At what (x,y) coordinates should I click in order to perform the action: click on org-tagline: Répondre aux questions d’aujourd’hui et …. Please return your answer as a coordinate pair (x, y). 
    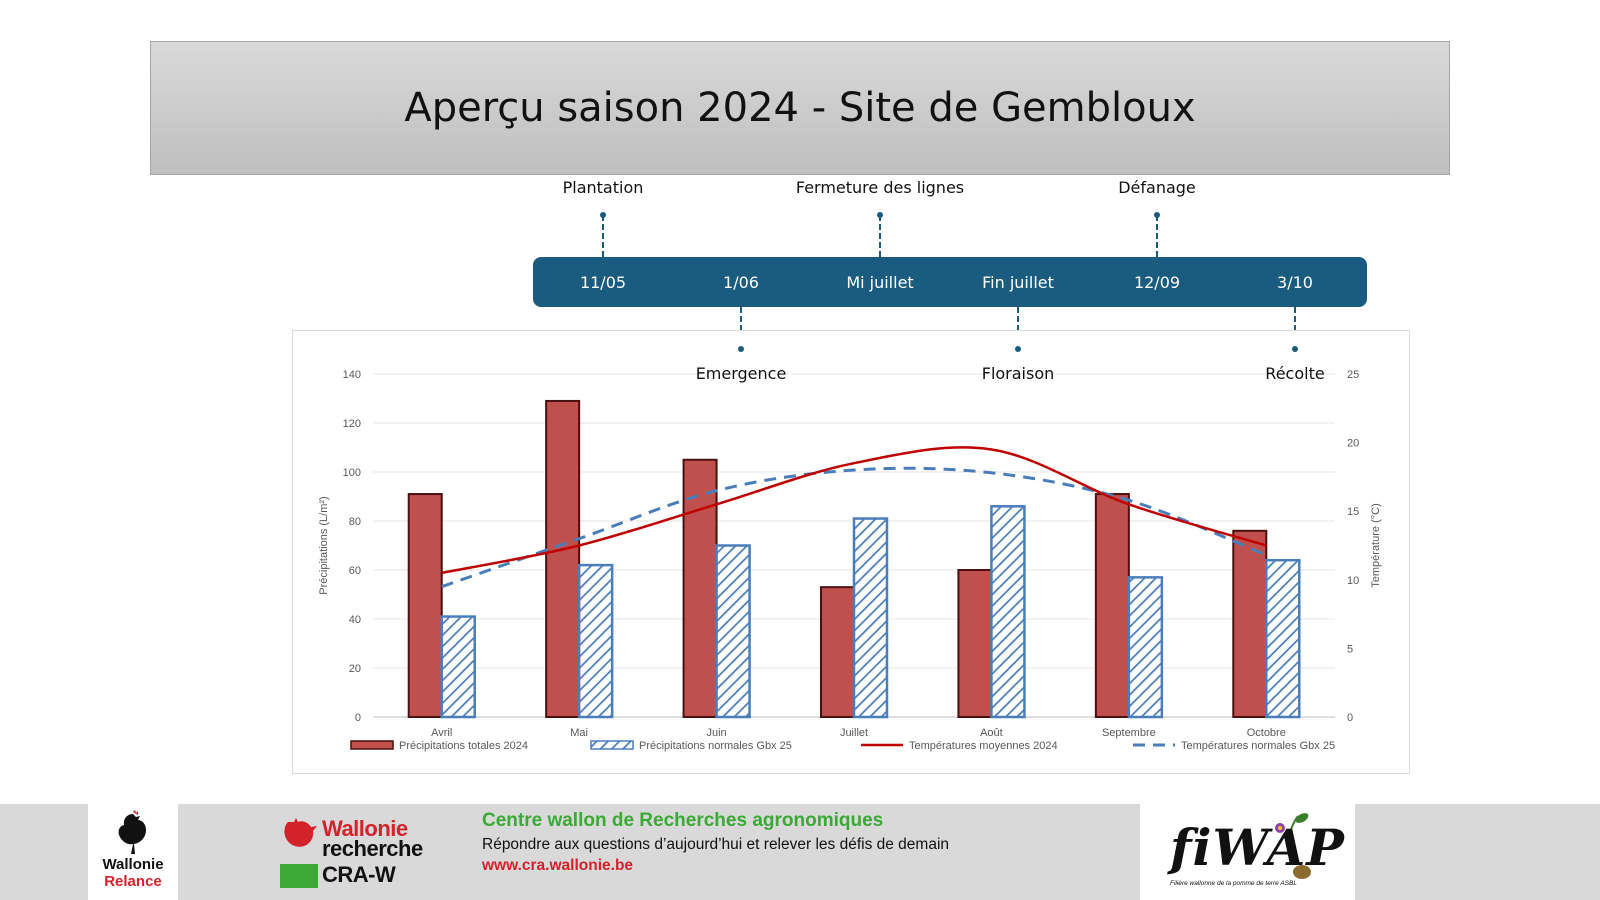
    Looking at the image, I should click on (716, 844).